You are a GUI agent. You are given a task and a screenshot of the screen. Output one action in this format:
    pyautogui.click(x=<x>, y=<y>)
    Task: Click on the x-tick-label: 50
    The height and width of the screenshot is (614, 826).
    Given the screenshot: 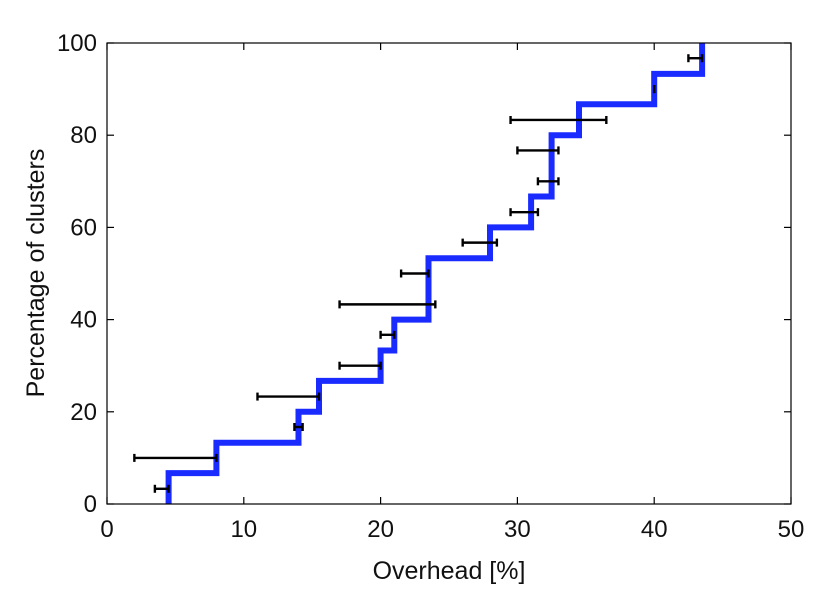 What is the action you would take?
    pyautogui.click(x=791, y=529)
    